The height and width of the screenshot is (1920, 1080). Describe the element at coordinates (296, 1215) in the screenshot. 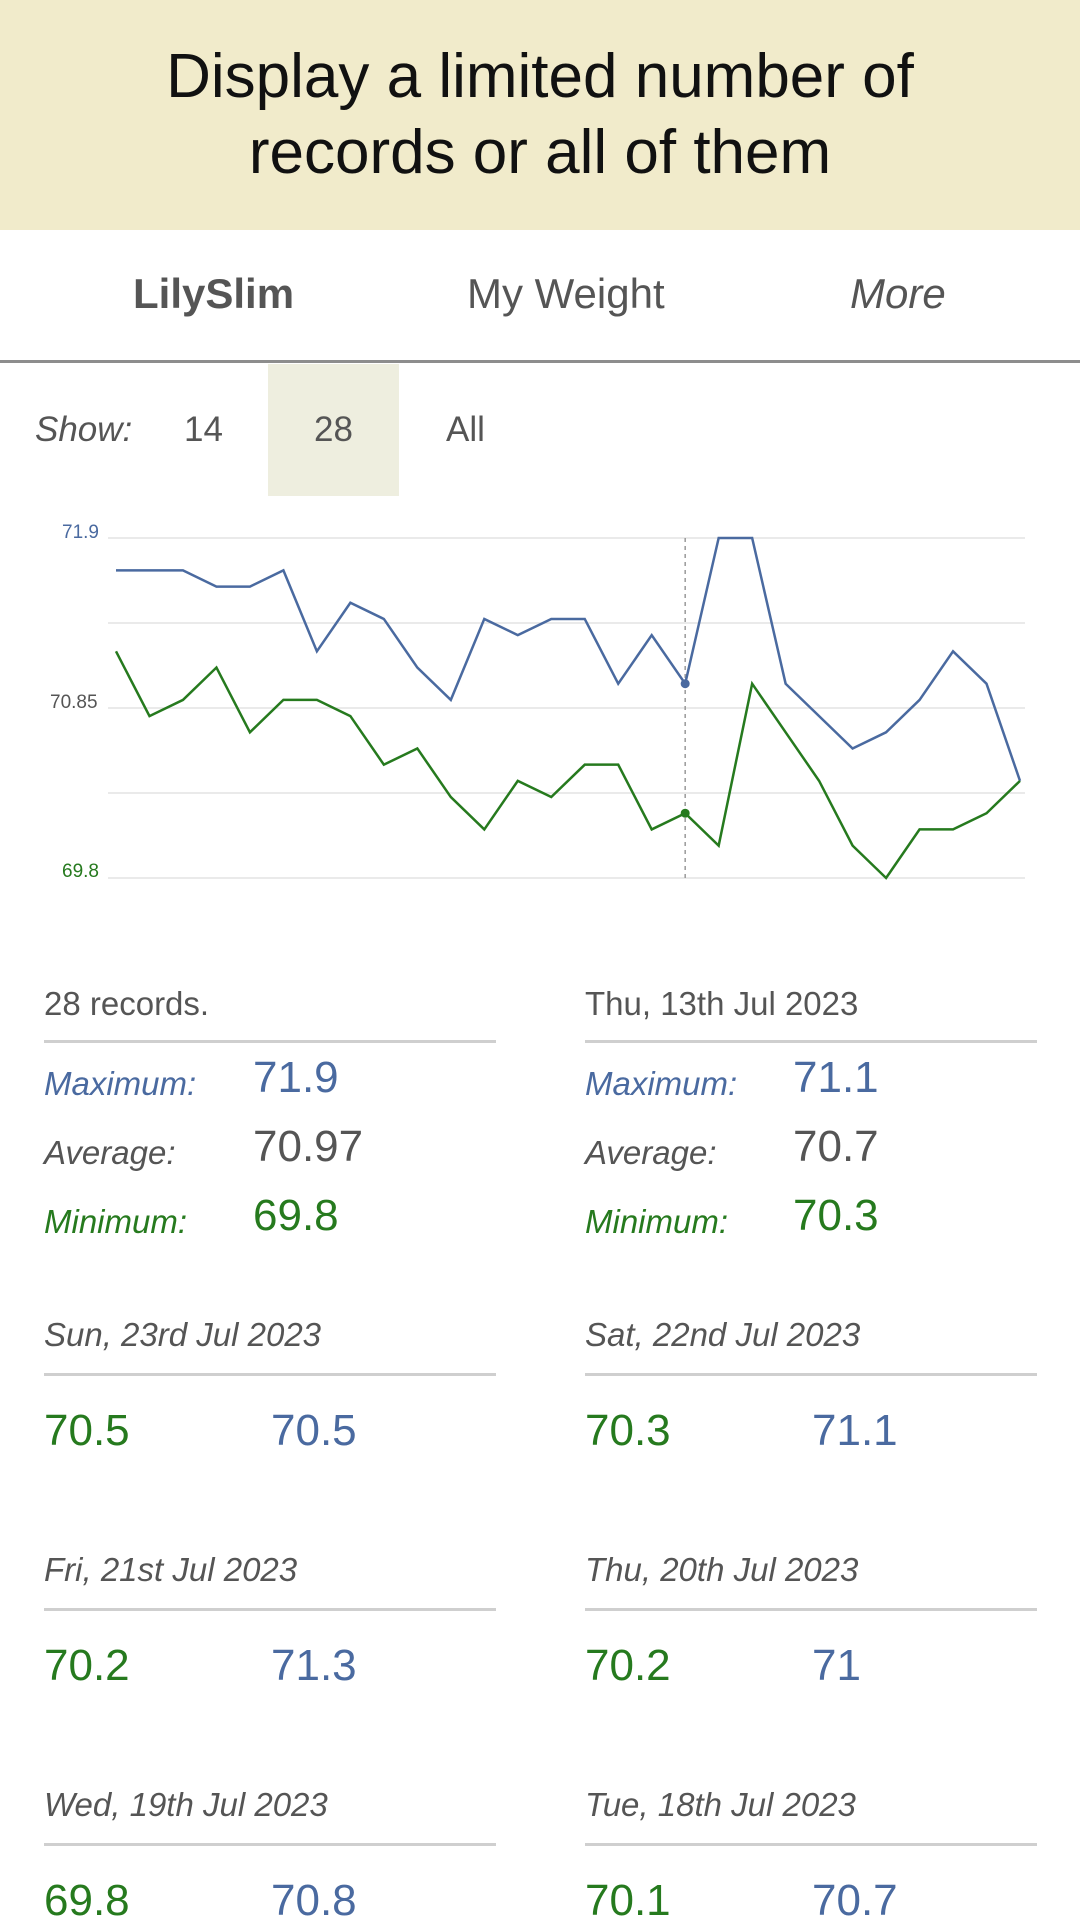

I see `summary-minimum-value: 69.8` at that location.